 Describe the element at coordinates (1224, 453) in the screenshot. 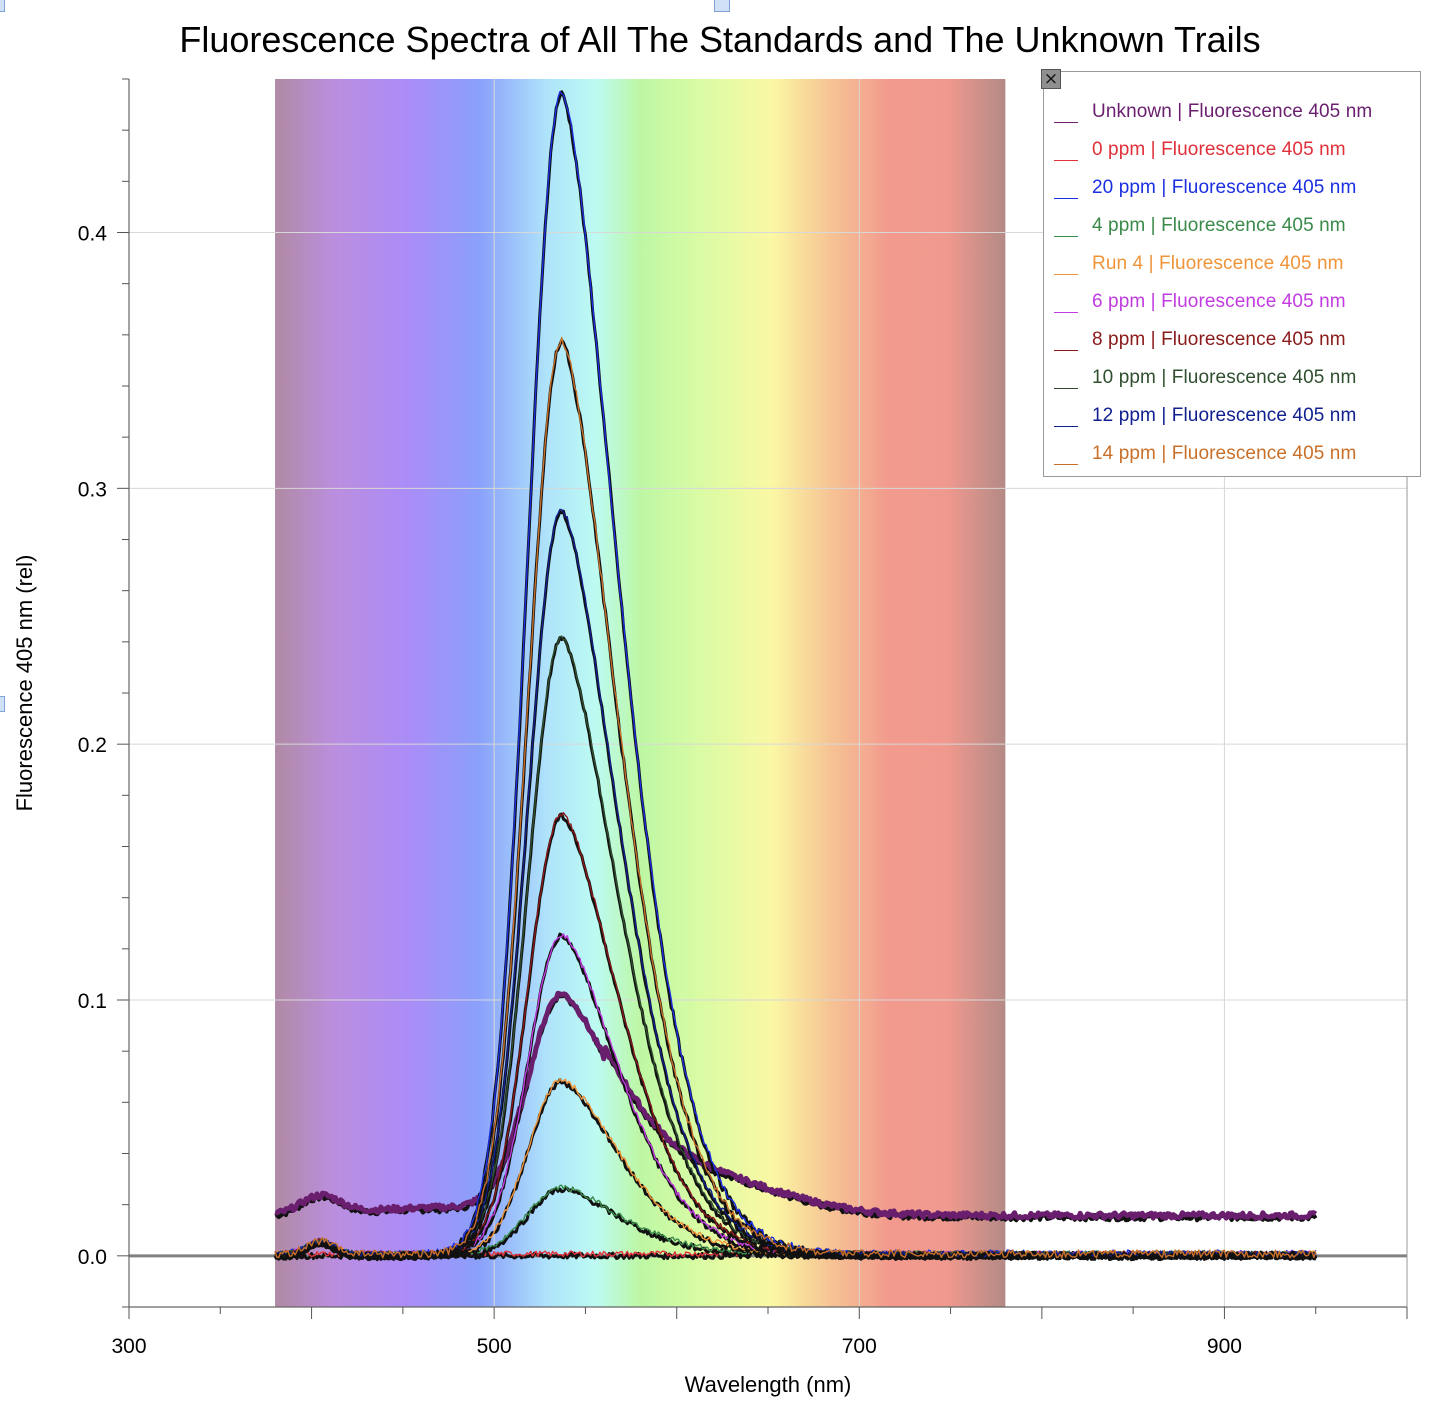

I see `legend-label: 14 ppm | Fluorescence 405 nm` at that location.